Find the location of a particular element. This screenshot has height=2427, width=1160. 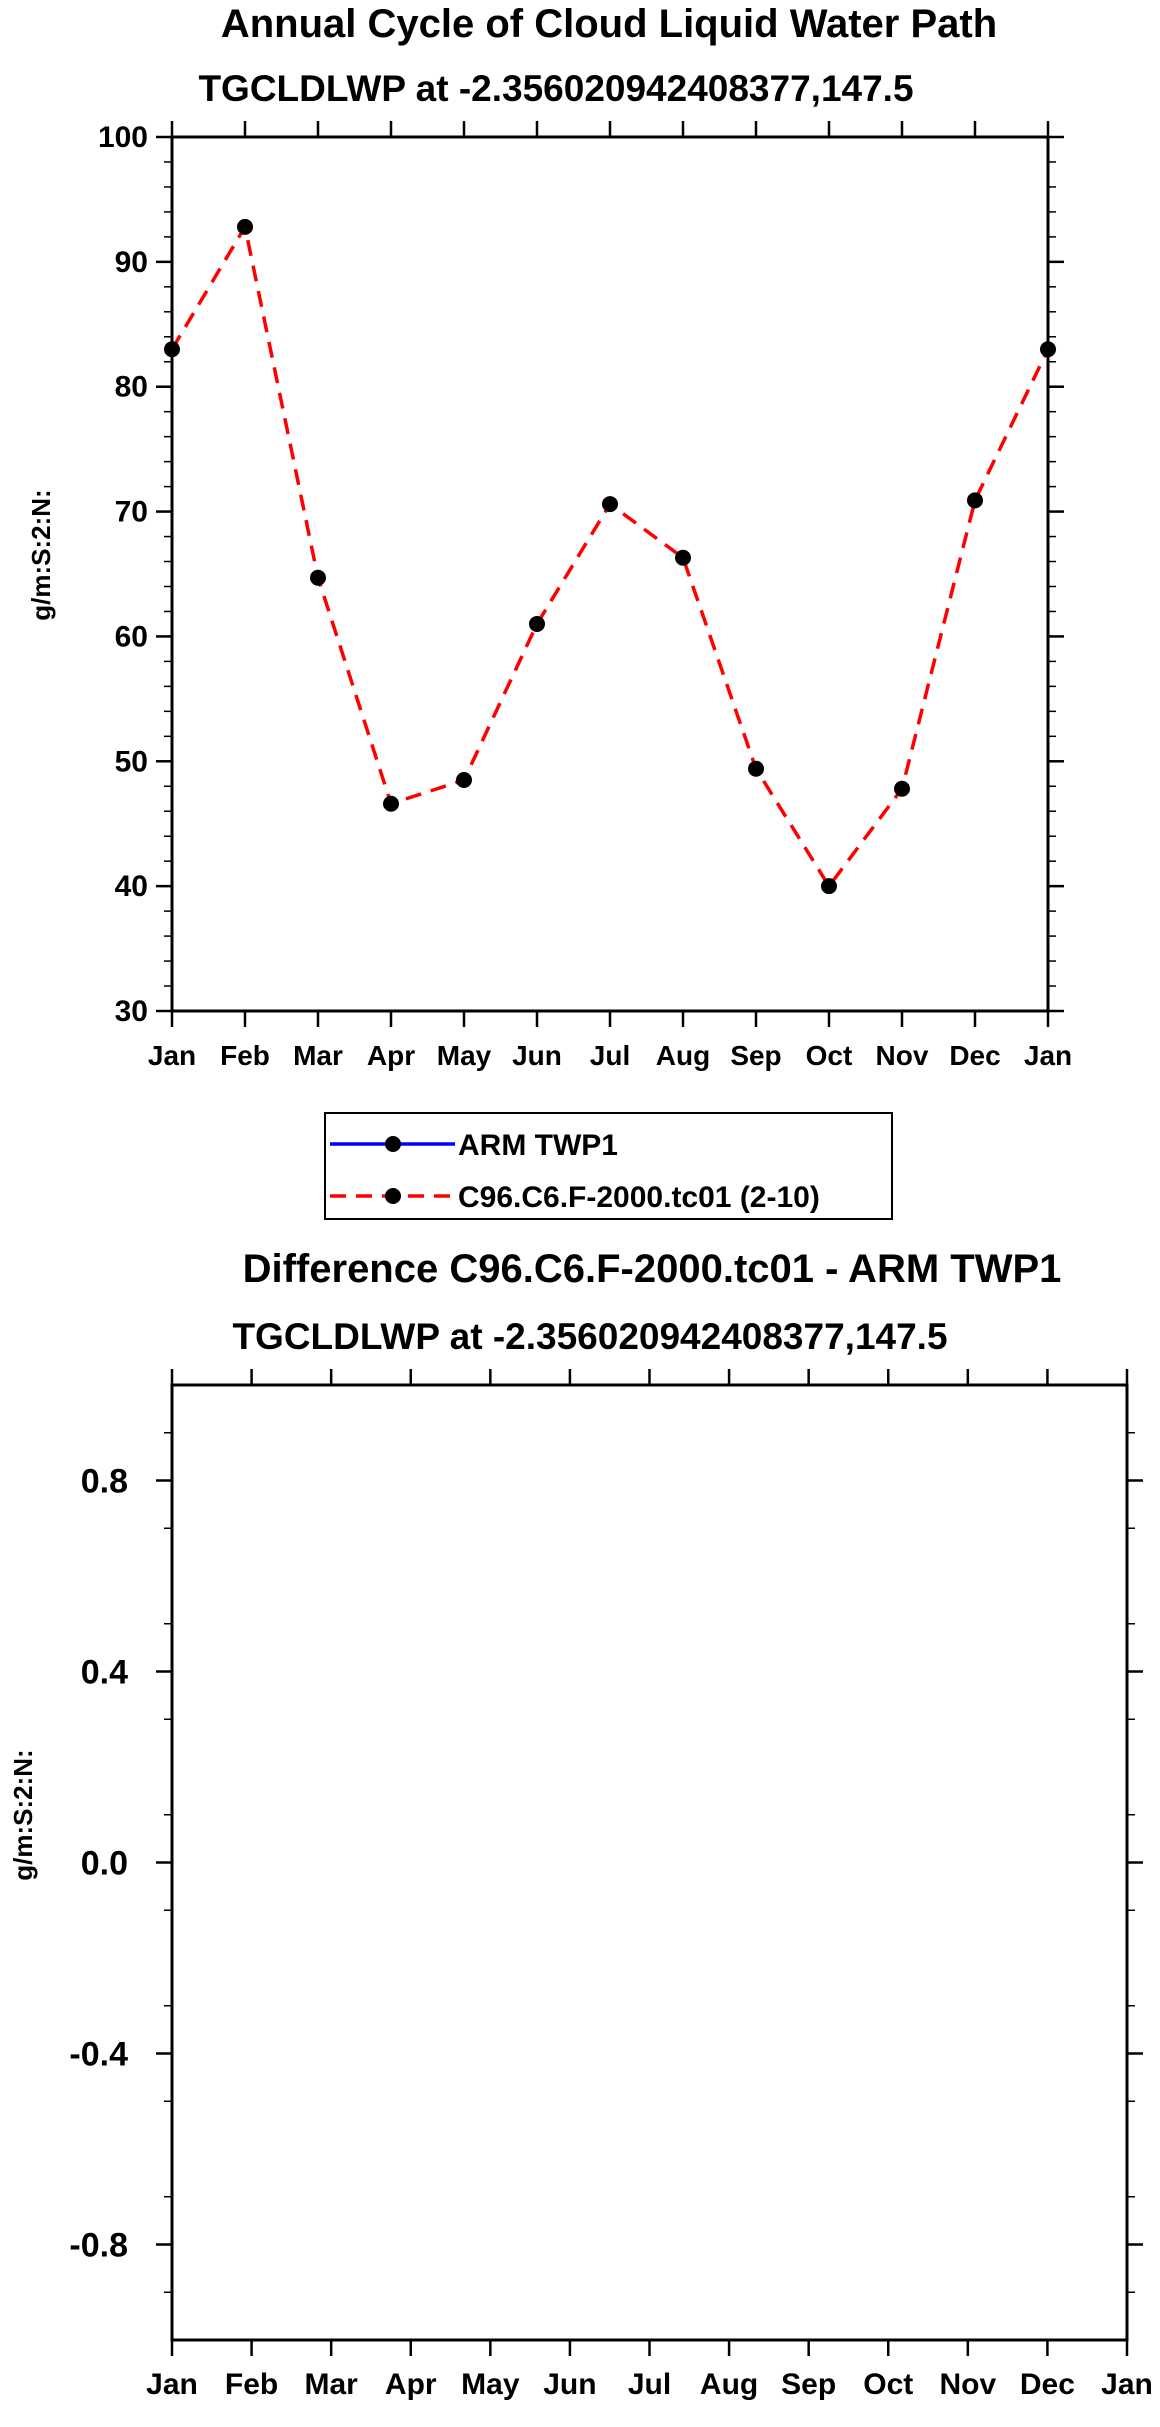

chart2-x-tick-labels: Jan Feb Mar Apr May Jun Jul Aug Sep Oct Nov Dec Jan is located at coordinates (649, 2384).